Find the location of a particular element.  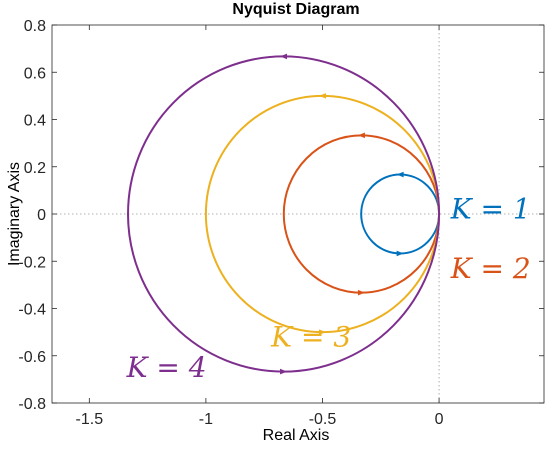

y-tick-label: 0.4 is located at coordinates (35, 121).